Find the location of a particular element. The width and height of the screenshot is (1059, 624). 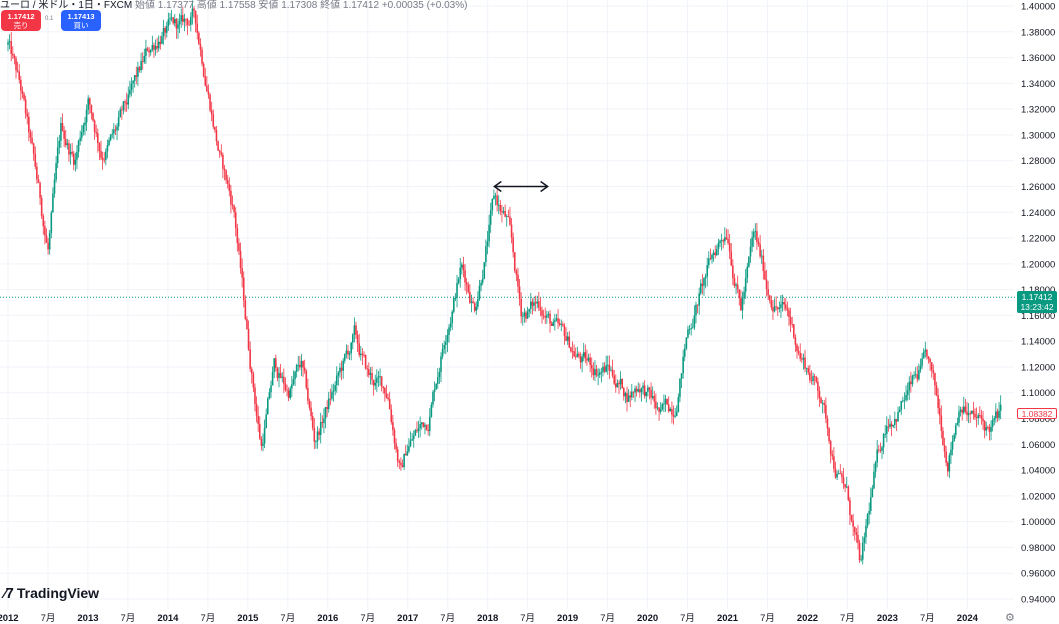

tradingview-mark-icon: ⁄7 is located at coordinates (9, 593).